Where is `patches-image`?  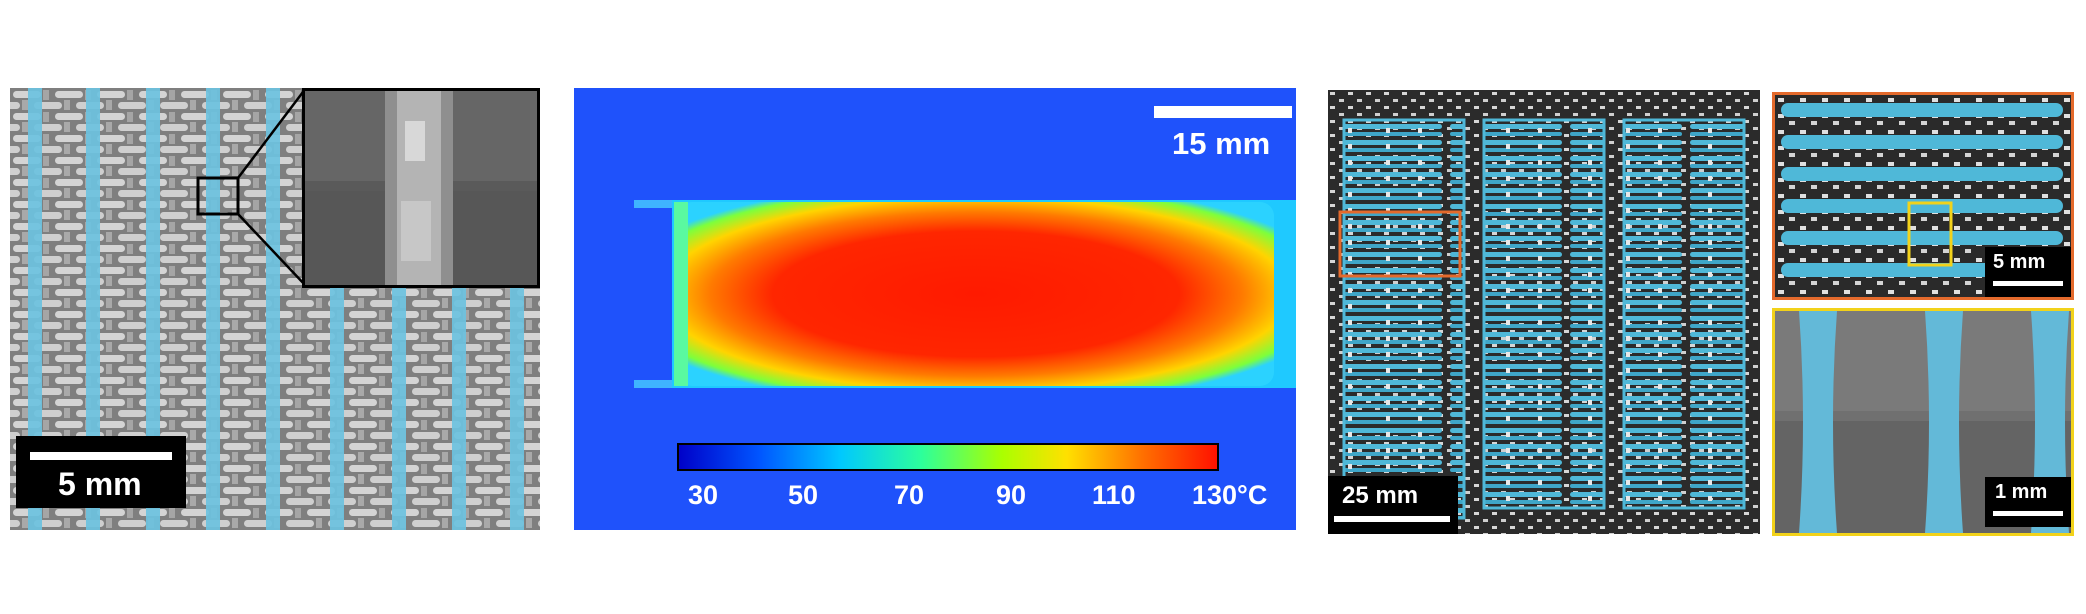
patches-image is located at coordinates (1544, 312).